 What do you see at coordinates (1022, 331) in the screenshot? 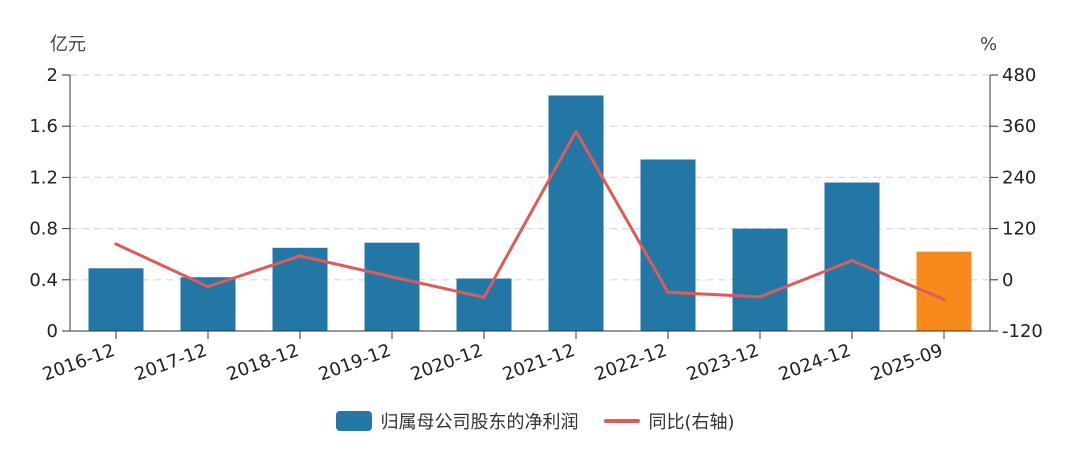
I see `right-axis-tick-label: -120` at bounding box center [1022, 331].